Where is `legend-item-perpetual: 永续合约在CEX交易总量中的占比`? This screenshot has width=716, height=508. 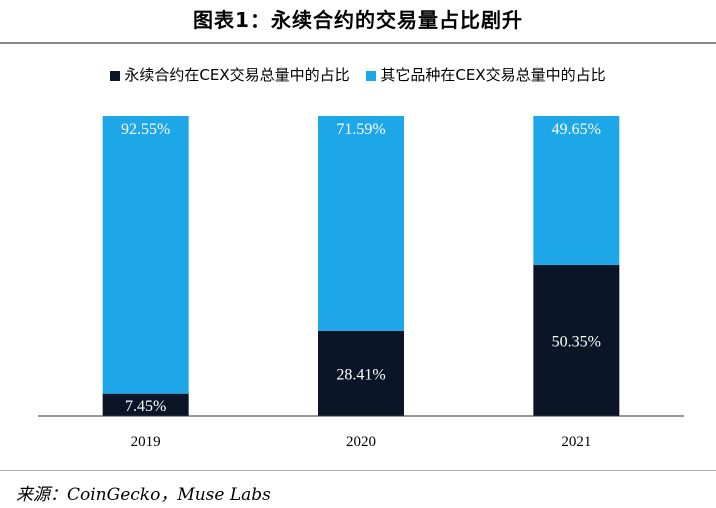 legend-item-perpetual: 永续合约在CEX交易总量中的占比 is located at coordinates (230, 74).